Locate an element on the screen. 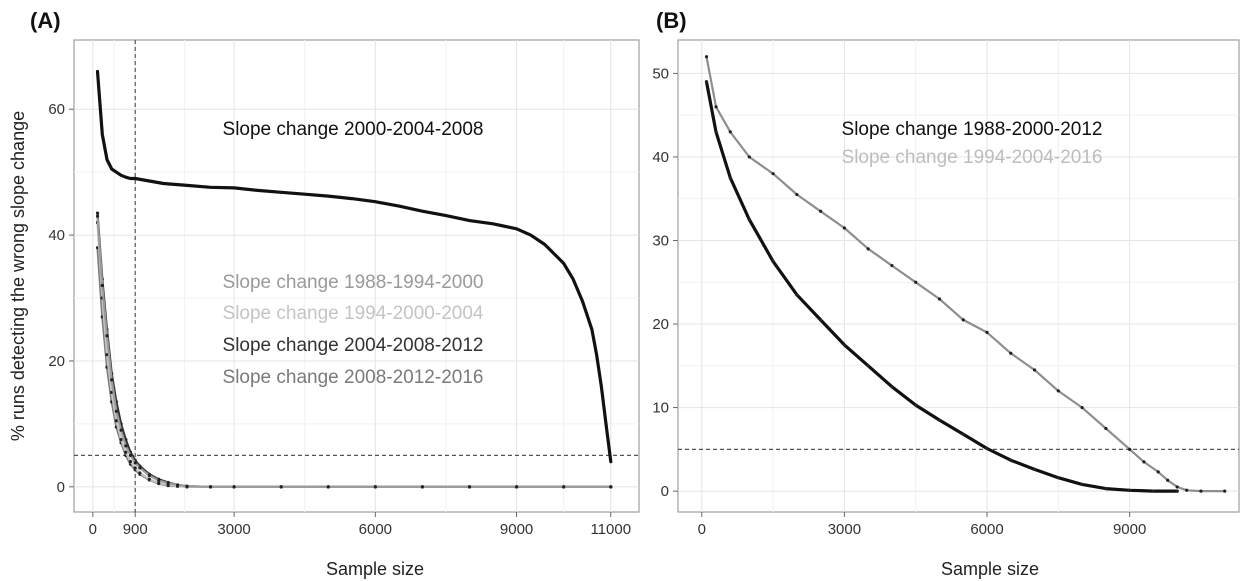  panel-a-y-tick-label: 60 is located at coordinates (56, 109).